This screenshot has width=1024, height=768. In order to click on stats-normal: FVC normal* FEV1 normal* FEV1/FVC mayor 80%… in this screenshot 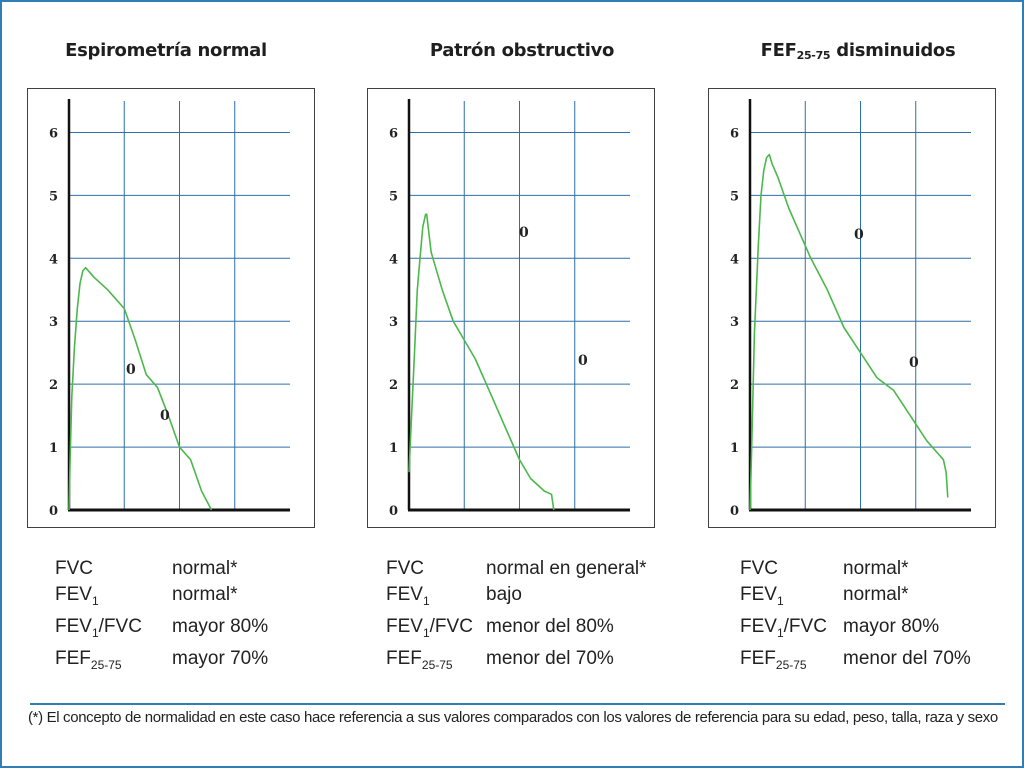, I will do `click(161, 617)`.